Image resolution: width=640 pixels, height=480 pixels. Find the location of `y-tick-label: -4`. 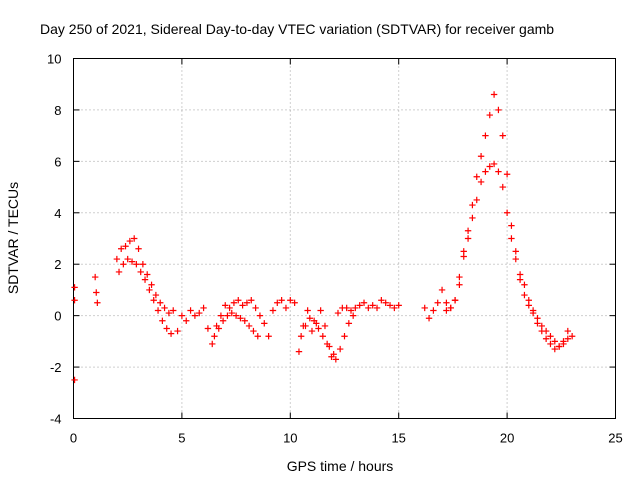

y-tick-label: -4 is located at coordinates (56, 419).